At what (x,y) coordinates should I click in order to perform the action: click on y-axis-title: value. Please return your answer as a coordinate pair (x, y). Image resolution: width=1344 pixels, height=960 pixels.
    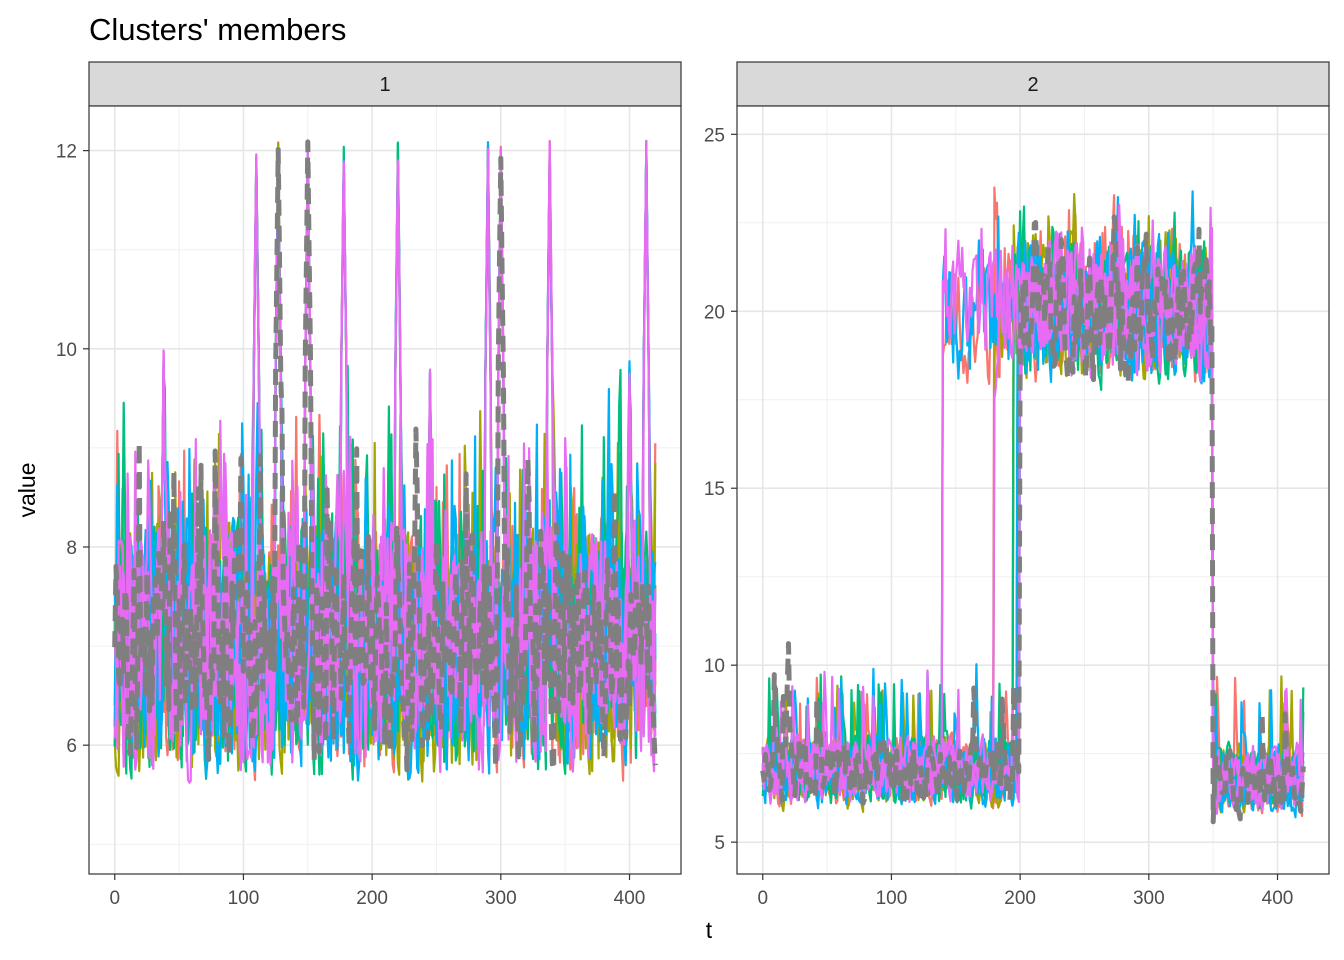
    Looking at the image, I should click on (27, 490).